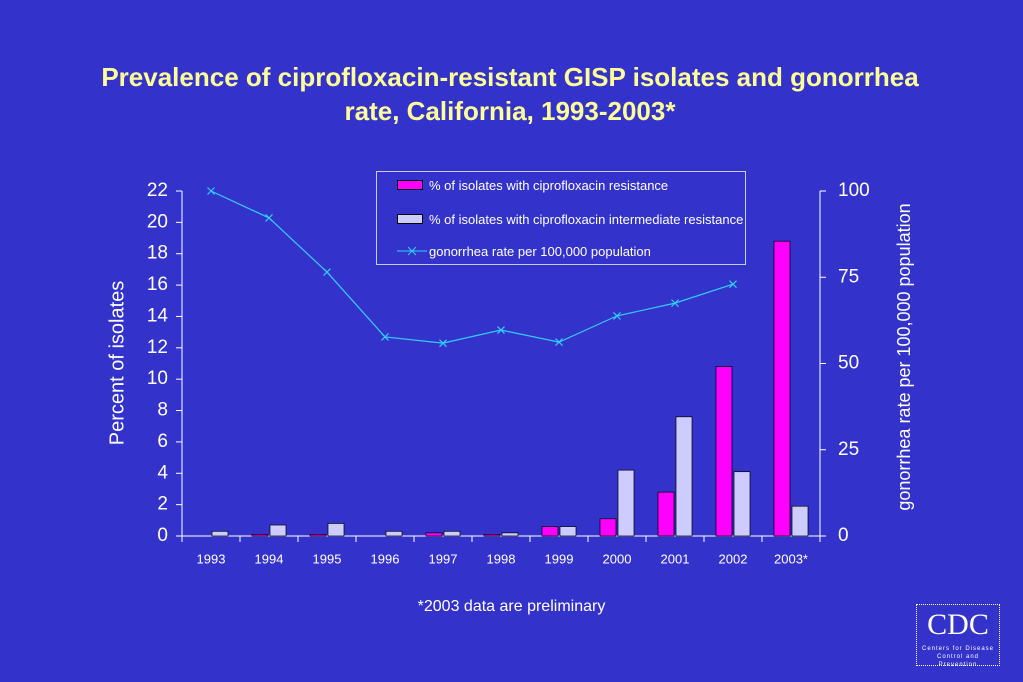 Image resolution: width=1023 pixels, height=682 pixels. I want to click on y-tick-label: 18, so click(157, 253).